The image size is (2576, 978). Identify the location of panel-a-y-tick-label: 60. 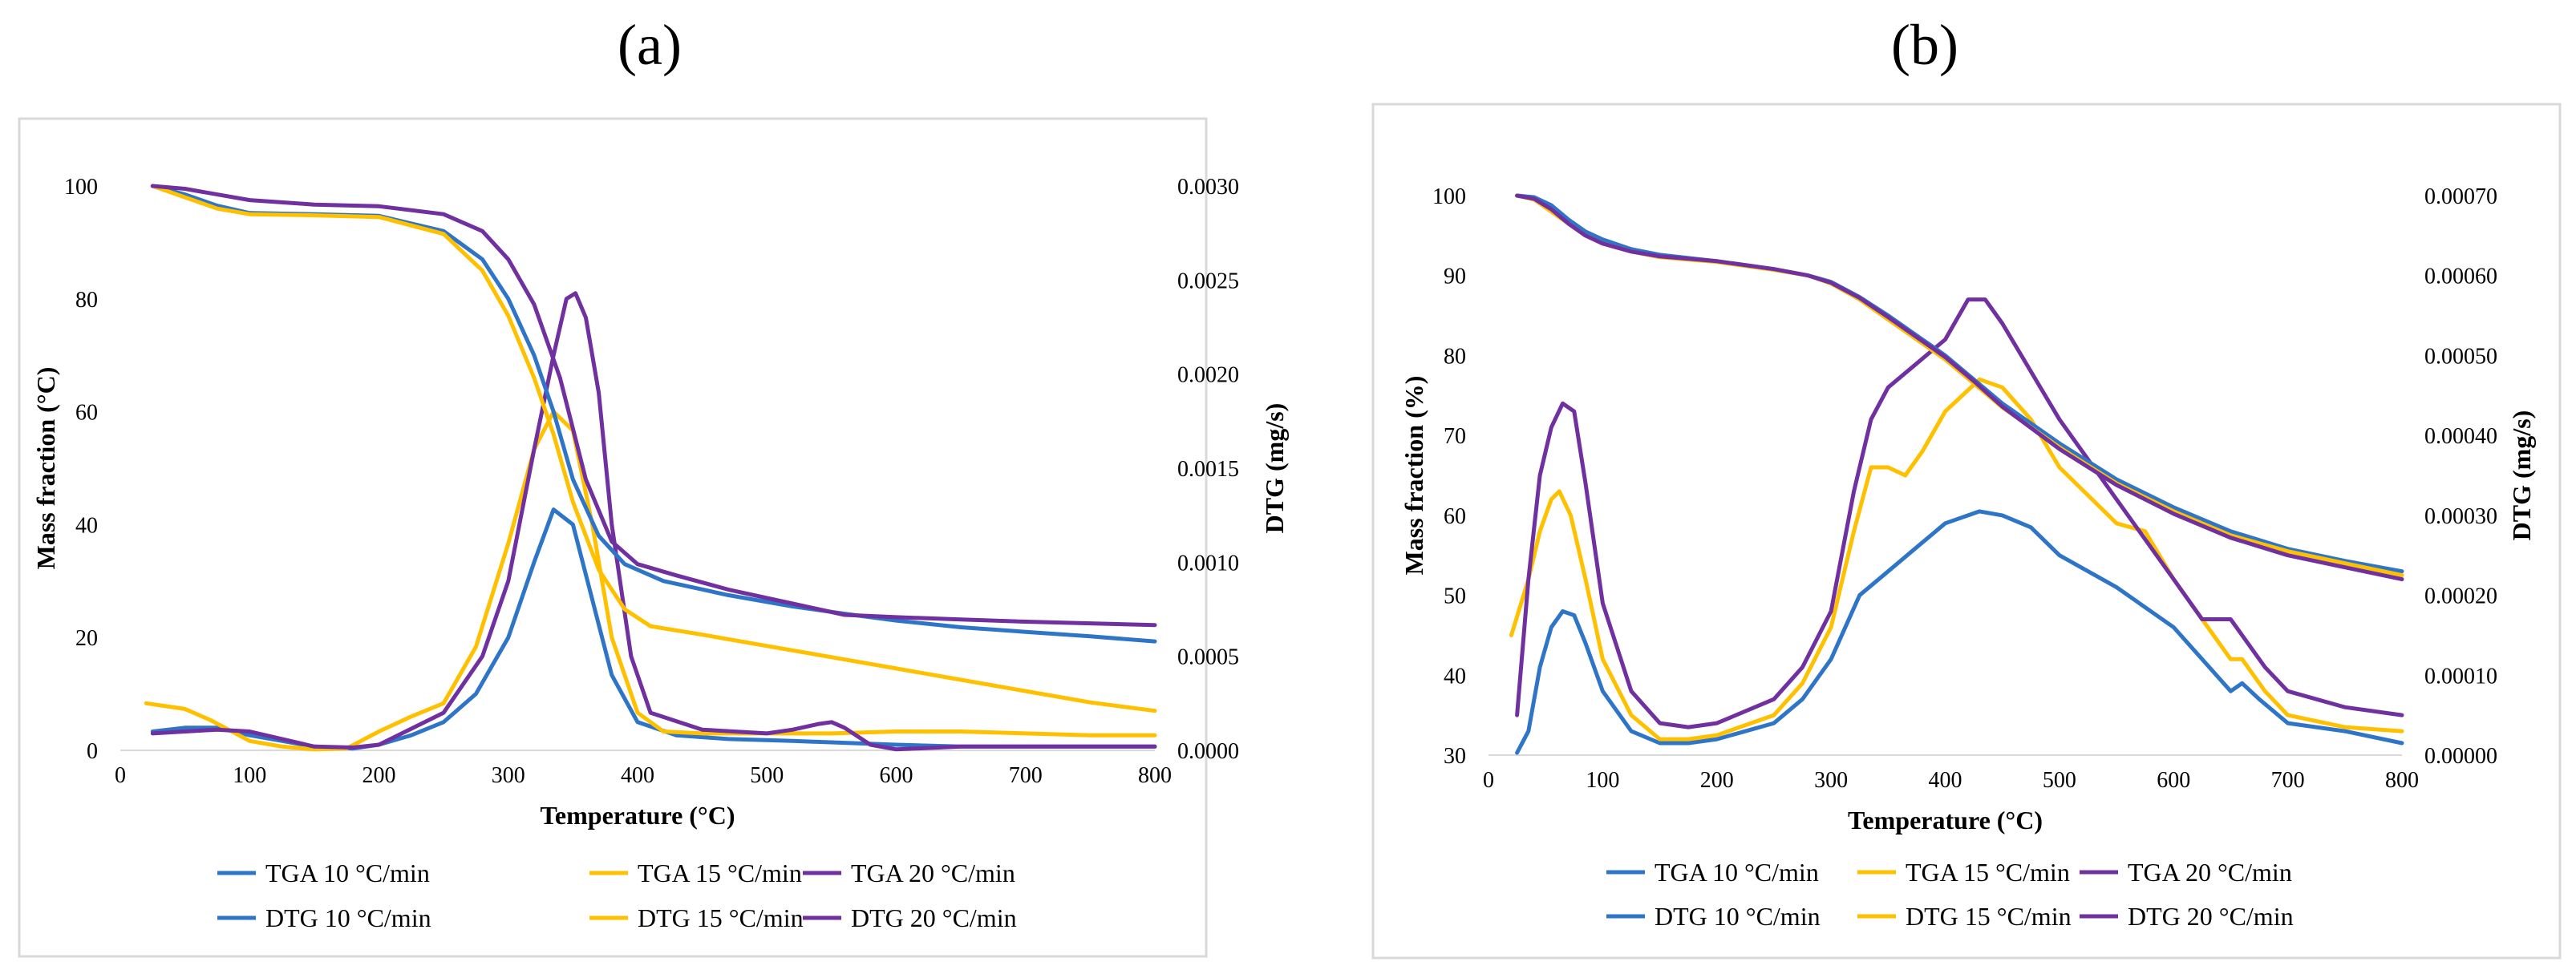
(86, 413).